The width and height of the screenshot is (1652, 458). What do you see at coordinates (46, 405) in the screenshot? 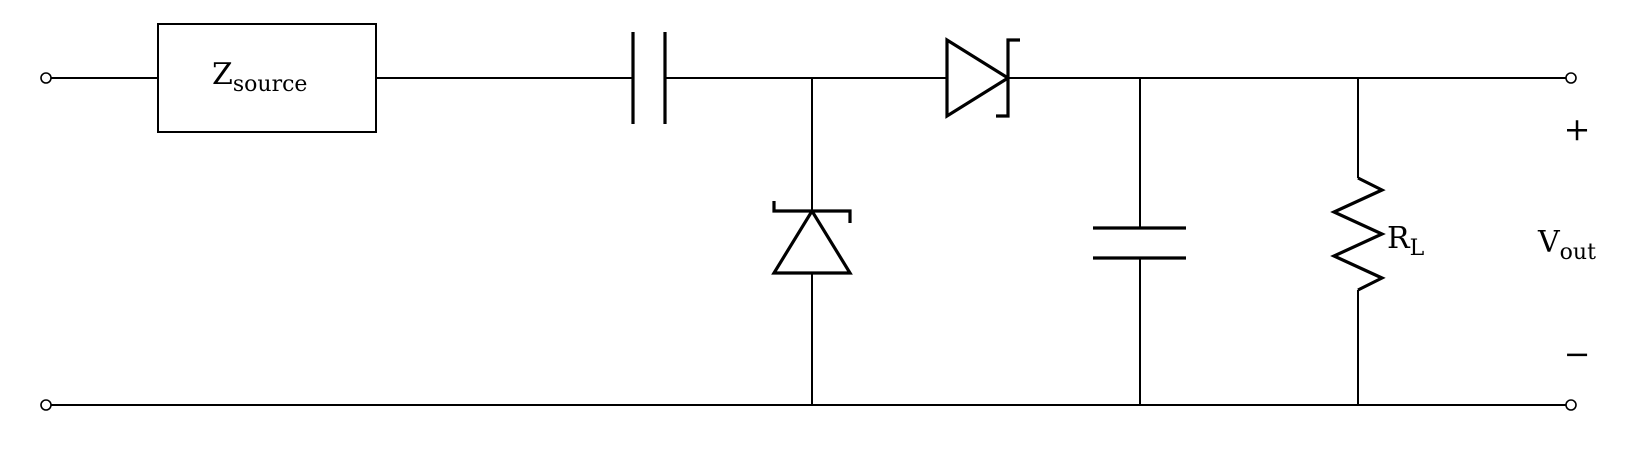
I see `input-terminal-bottom` at bounding box center [46, 405].